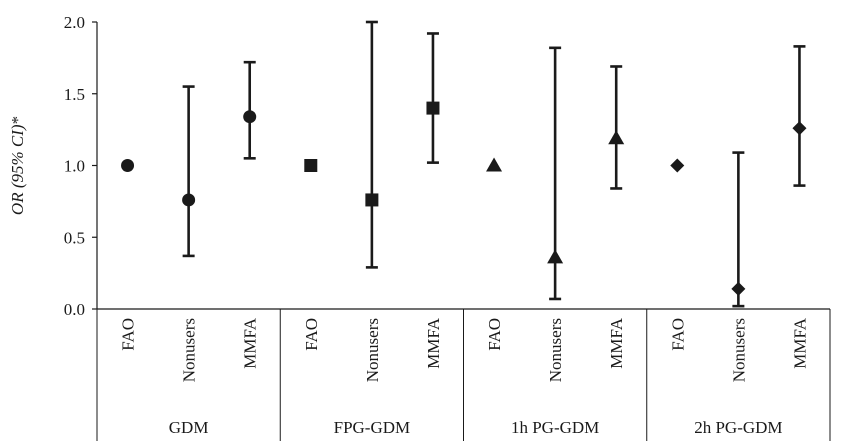 This screenshot has width=842, height=441. Describe the element at coordinates (74, 166) in the screenshot. I see `y-tick-label: 1.0` at that location.